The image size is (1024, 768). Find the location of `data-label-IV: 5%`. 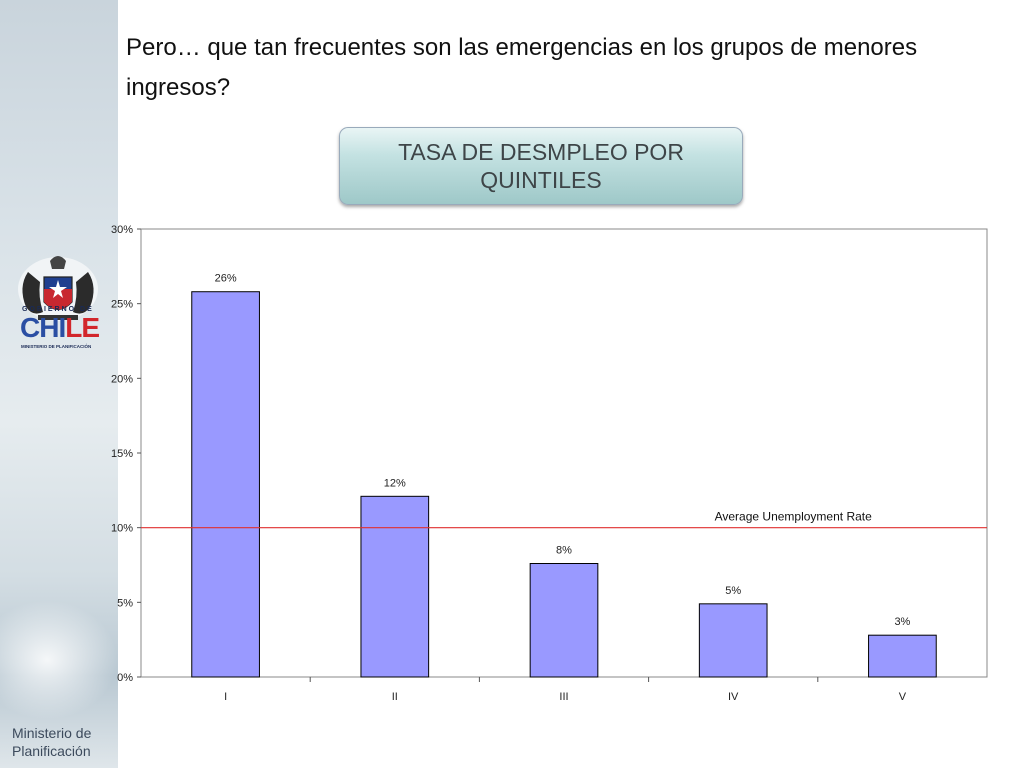

data-label-IV: 5% is located at coordinates (733, 591).